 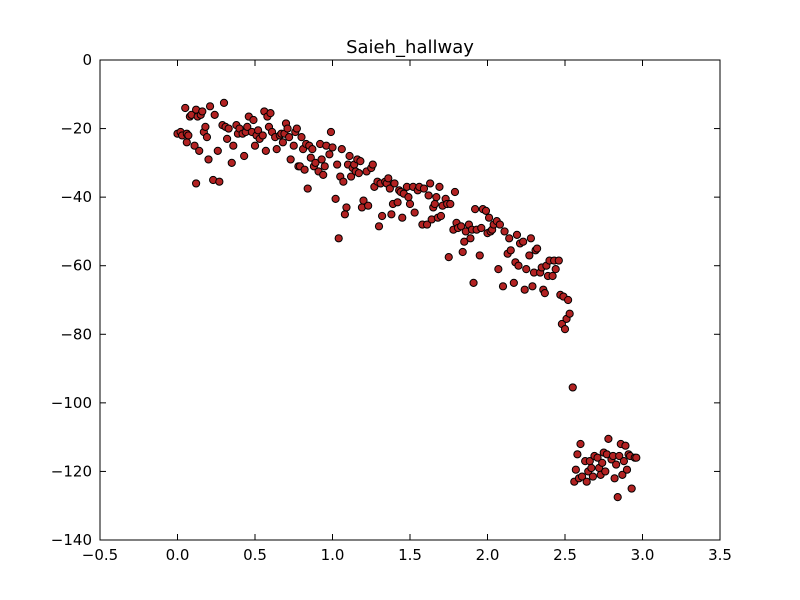 I want to click on y-tick-label: −100, so click(x=71, y=403).